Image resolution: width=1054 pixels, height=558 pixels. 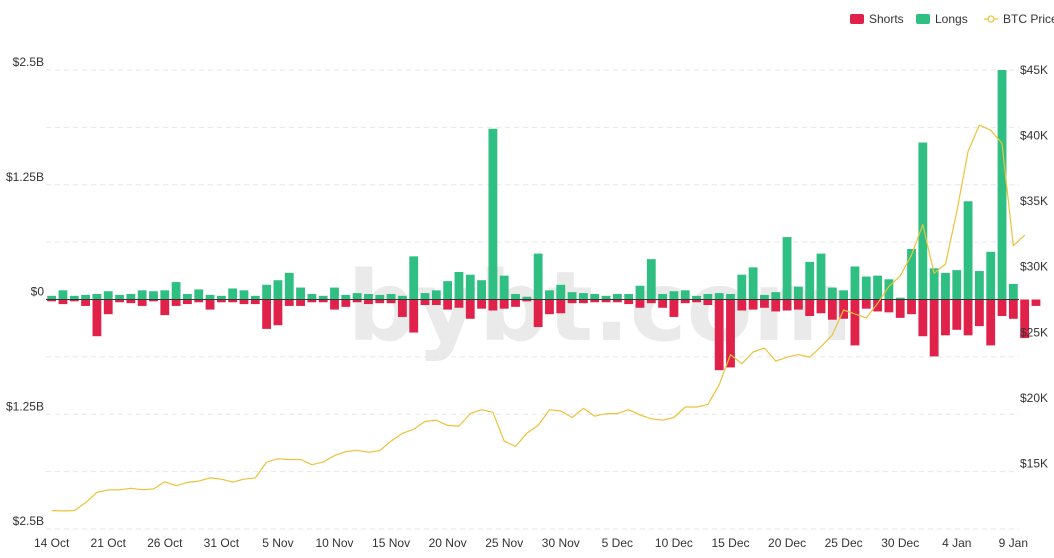 What do you see at coordinates (25, 291) in the screenshot?
I see `y-axis-left: $2.5B $1.25B $0 $1.25B $2.5B` at bounding box center [25, 291].